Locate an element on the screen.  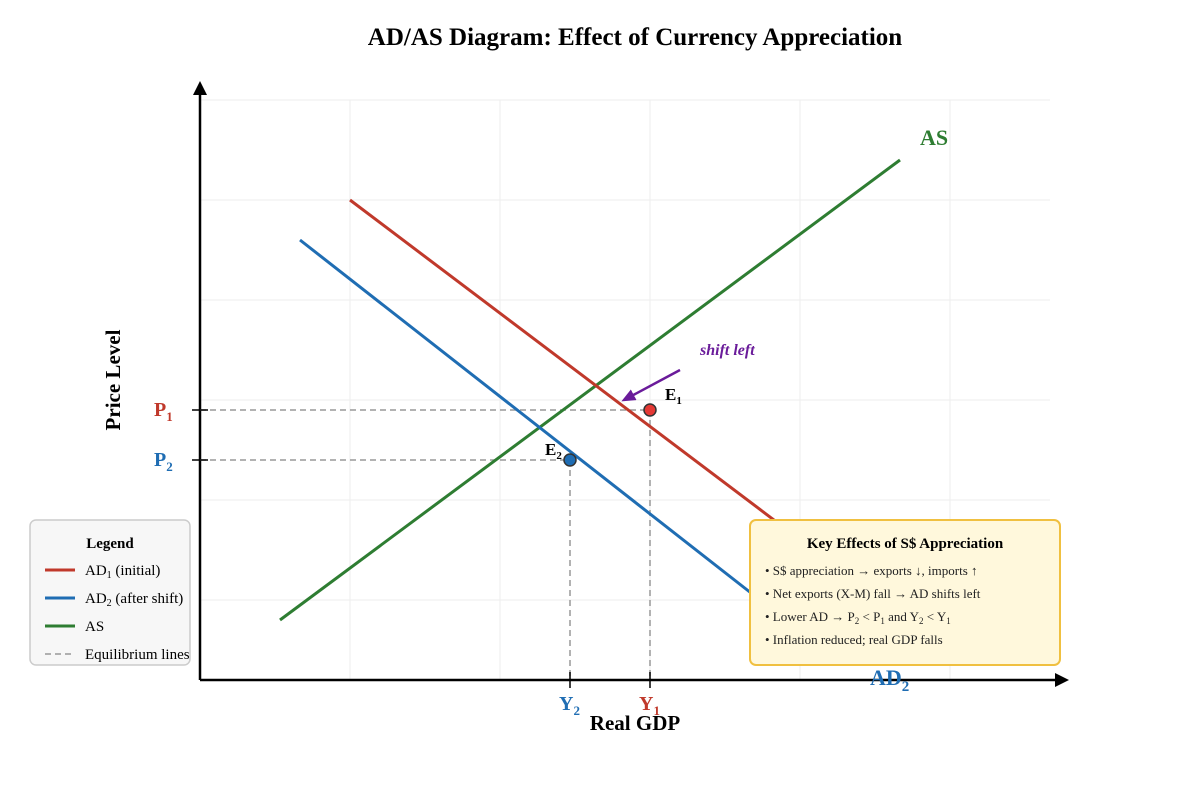
y2-label: Y2 is located at coordinates (569, 705).